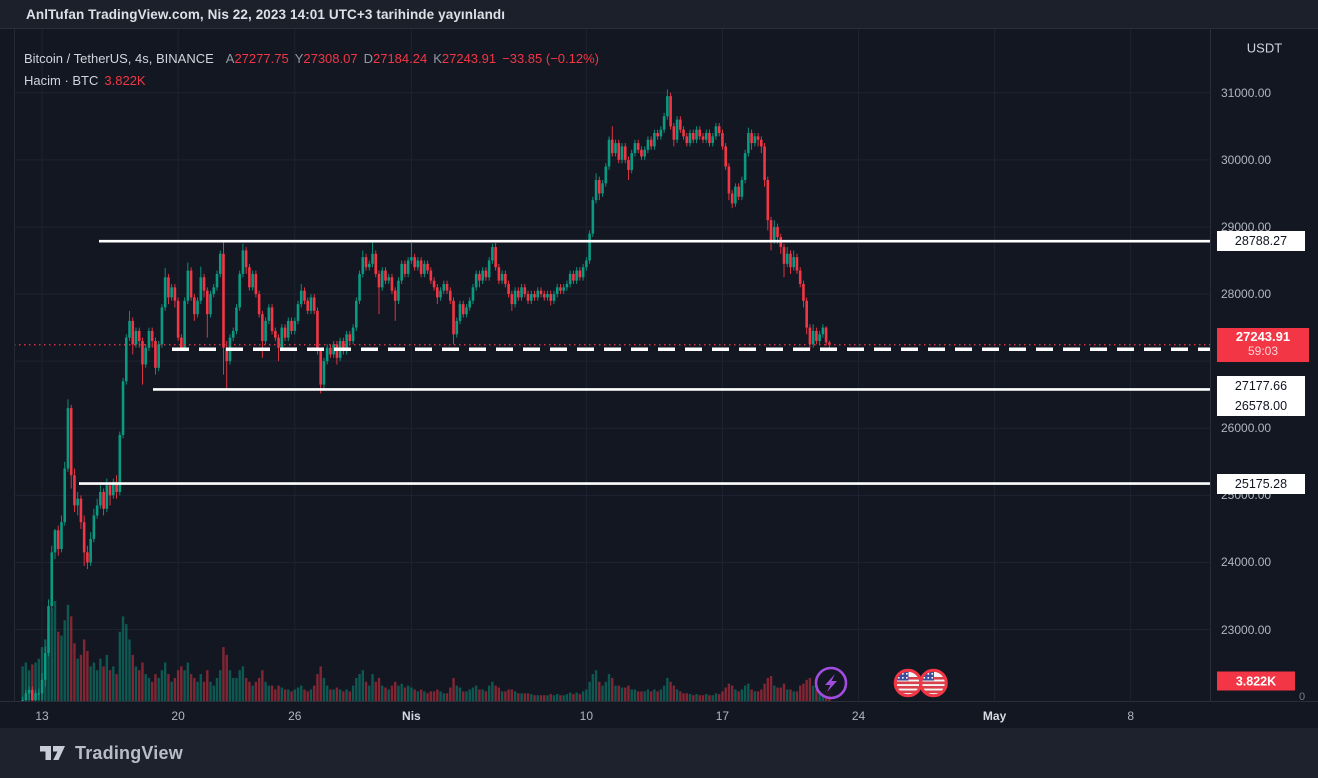  I want to click on price-axis-currency: USDT, so click(1264, 48).